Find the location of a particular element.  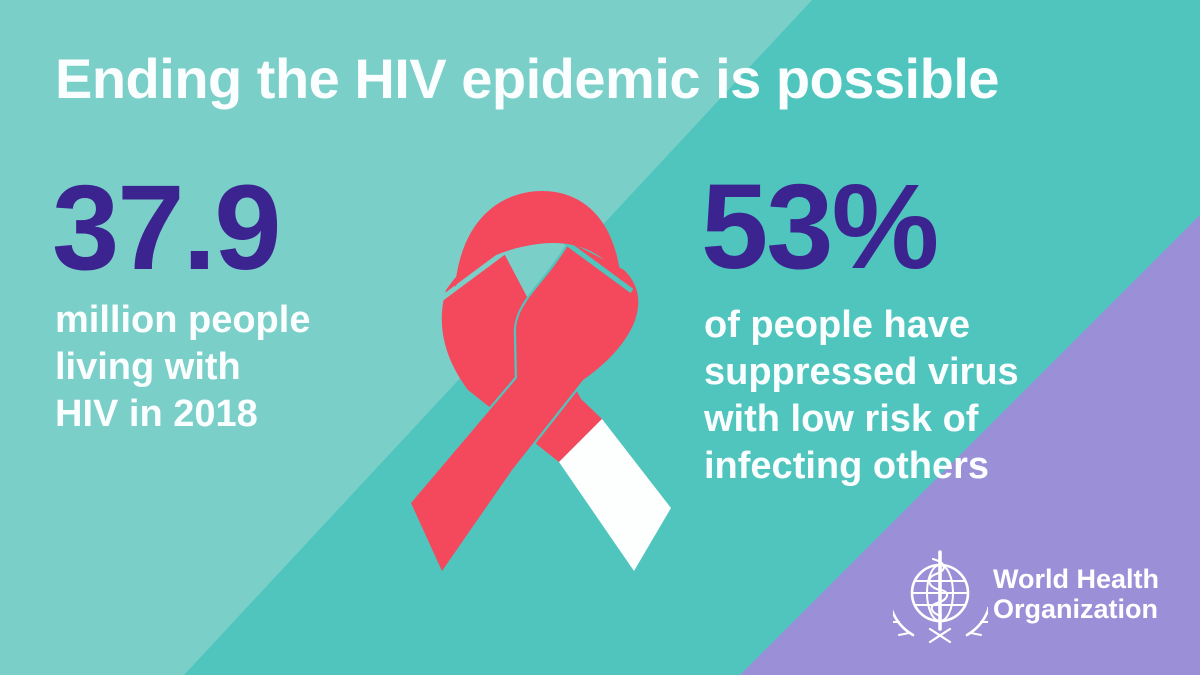

stat-left-caption-line2: living with is located at coordinates (148, 367).